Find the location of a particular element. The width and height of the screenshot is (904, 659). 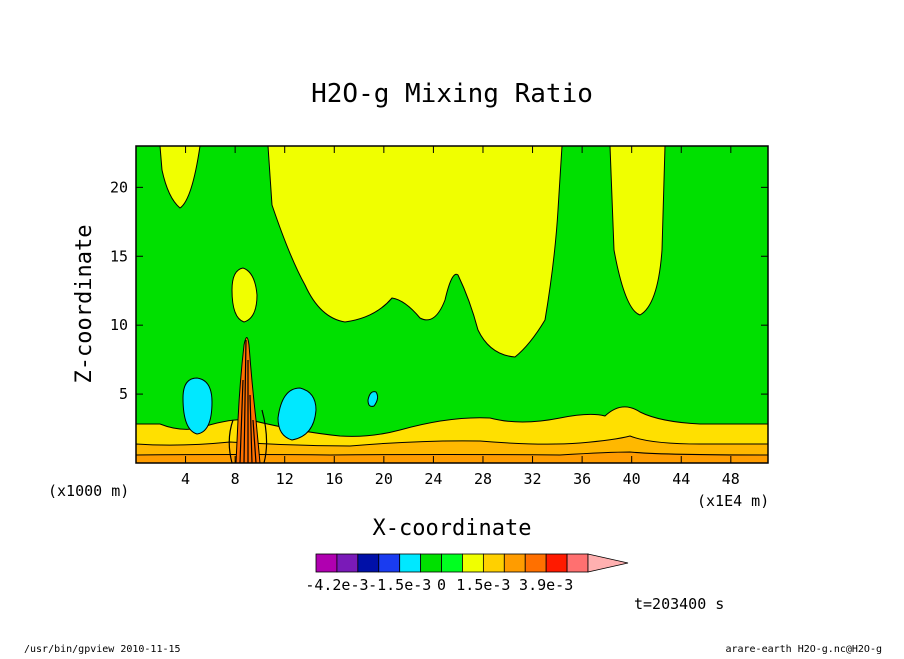

footer-left: /usr/bin/gpview 2010-11-15 is located at coordinates (102, 649).